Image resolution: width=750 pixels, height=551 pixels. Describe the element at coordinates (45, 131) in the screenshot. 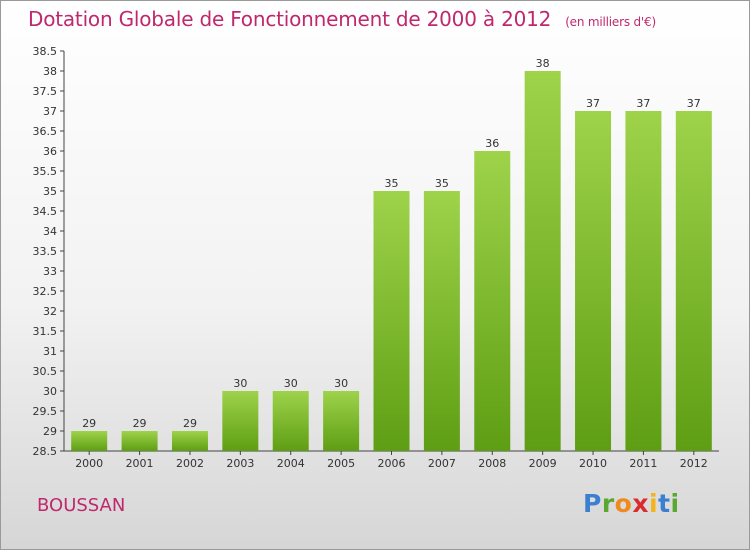

I see `y-tick-label: 36.5` at that location.